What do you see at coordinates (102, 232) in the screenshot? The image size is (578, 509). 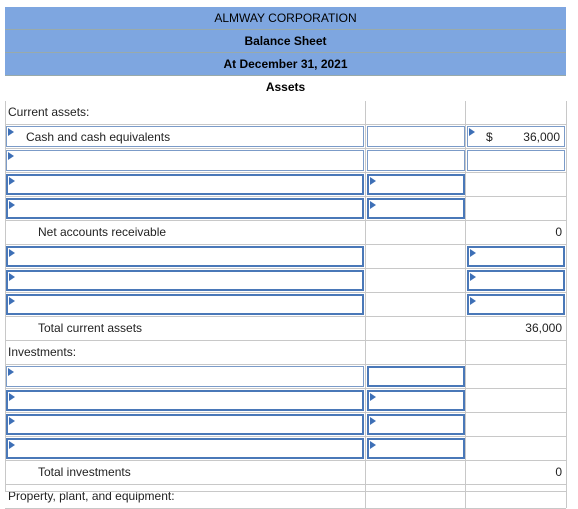 I see `net-ar-label: Net accounts receivable` at bounding box center [102, 232].